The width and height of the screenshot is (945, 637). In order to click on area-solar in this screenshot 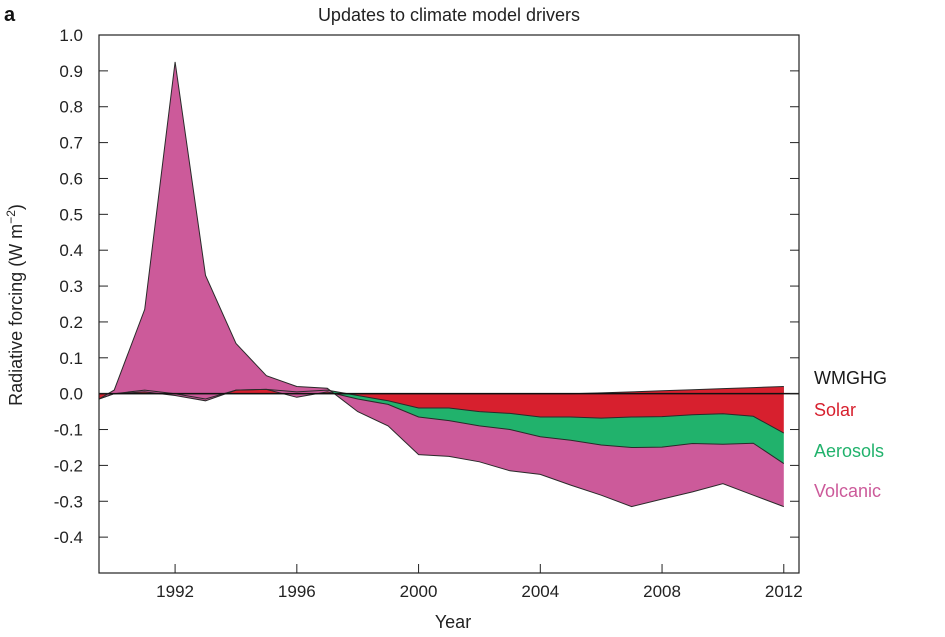, I will do `click(441, 410)`.